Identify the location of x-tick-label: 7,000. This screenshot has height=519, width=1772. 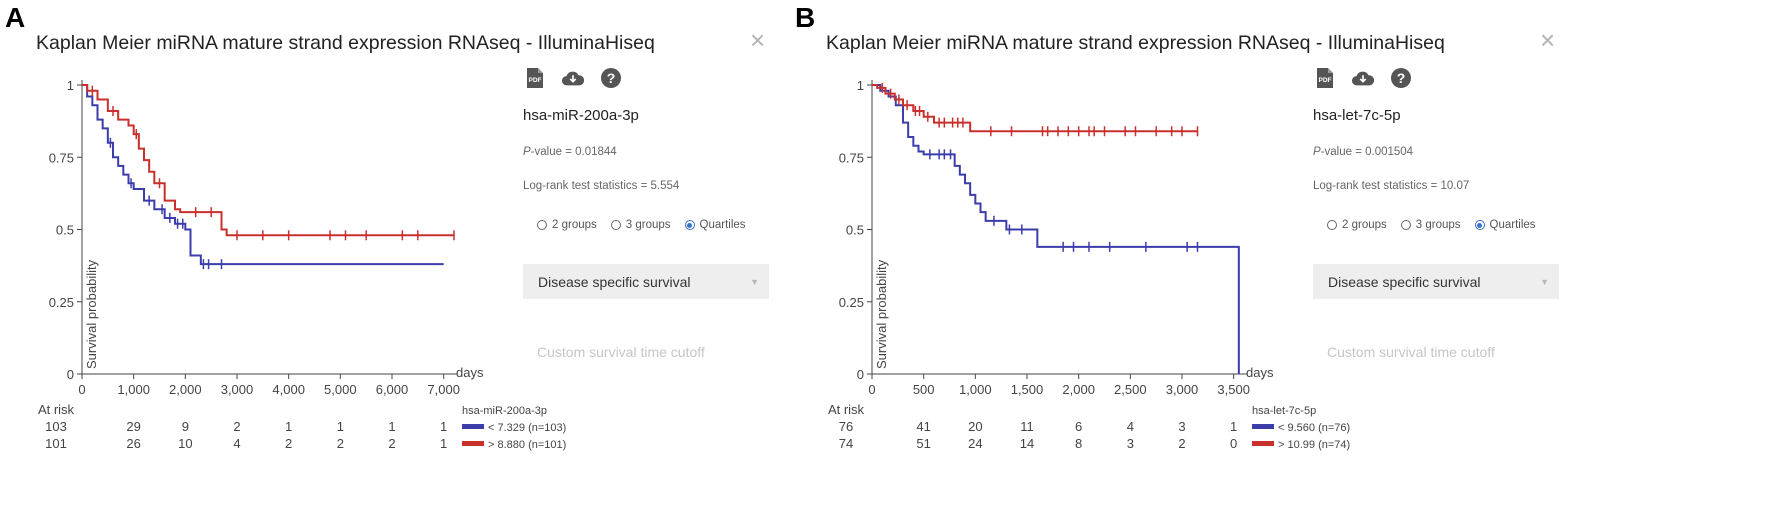
(443, 389).